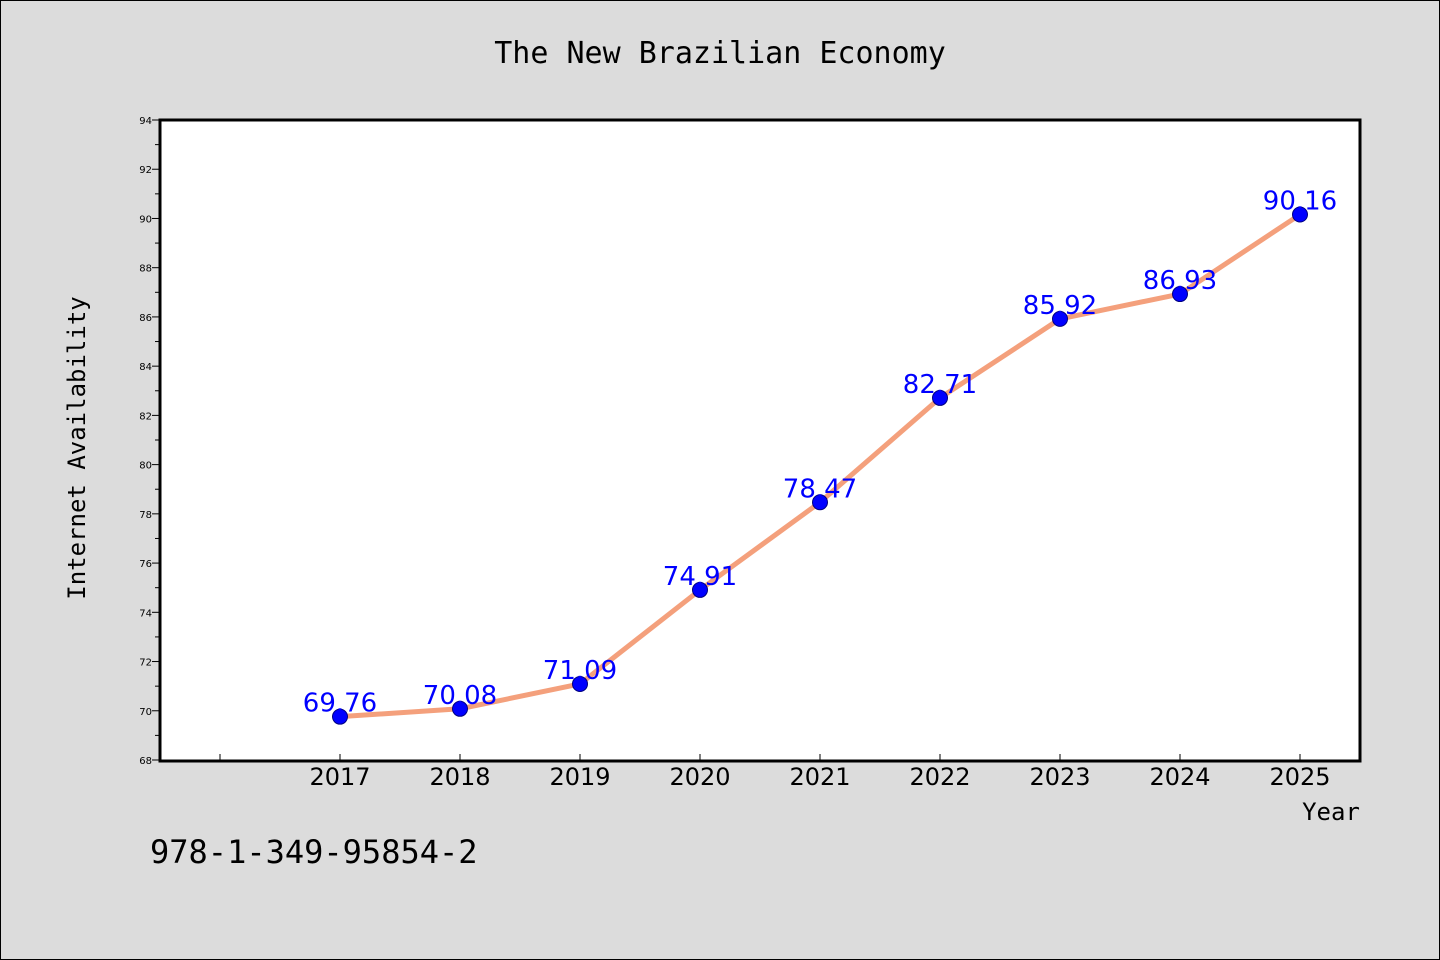  What do you see at coordinates (940, 385) in the screenshot?
I see `data-label: 82.71` at bounding box center [940, 385].